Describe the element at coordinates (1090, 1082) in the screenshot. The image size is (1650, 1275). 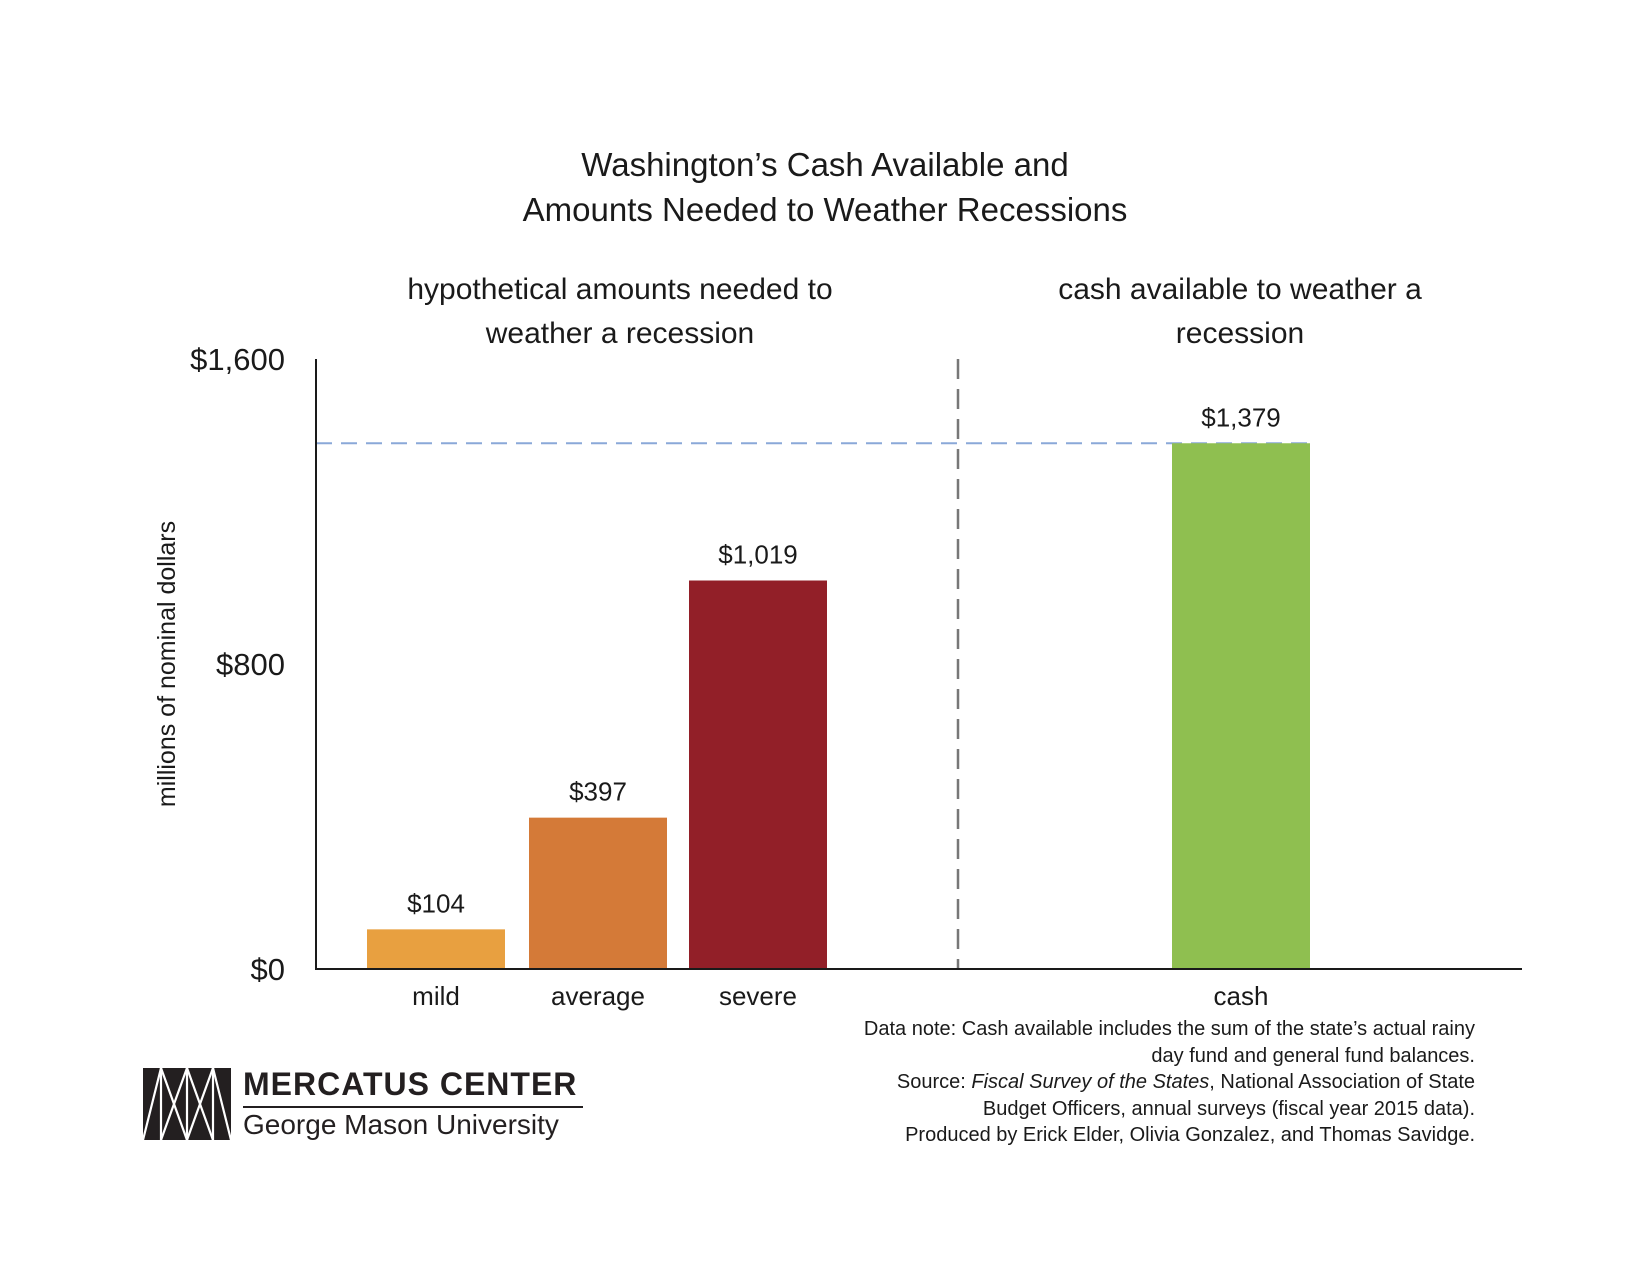
I see `source-title: Fiscal Survey of the States` at that location.